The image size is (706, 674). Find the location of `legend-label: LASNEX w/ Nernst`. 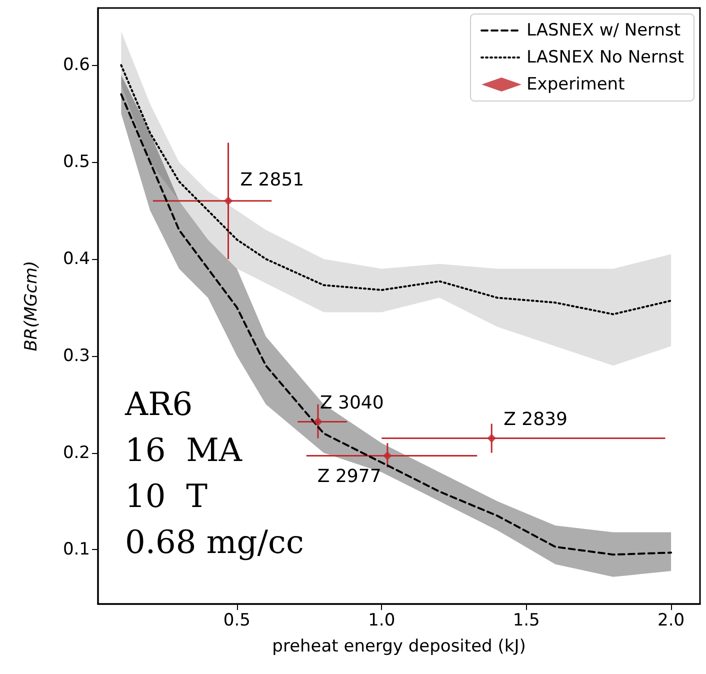

legend-label: LASNEX w/ Nernst is located at coordinates (603, 30).